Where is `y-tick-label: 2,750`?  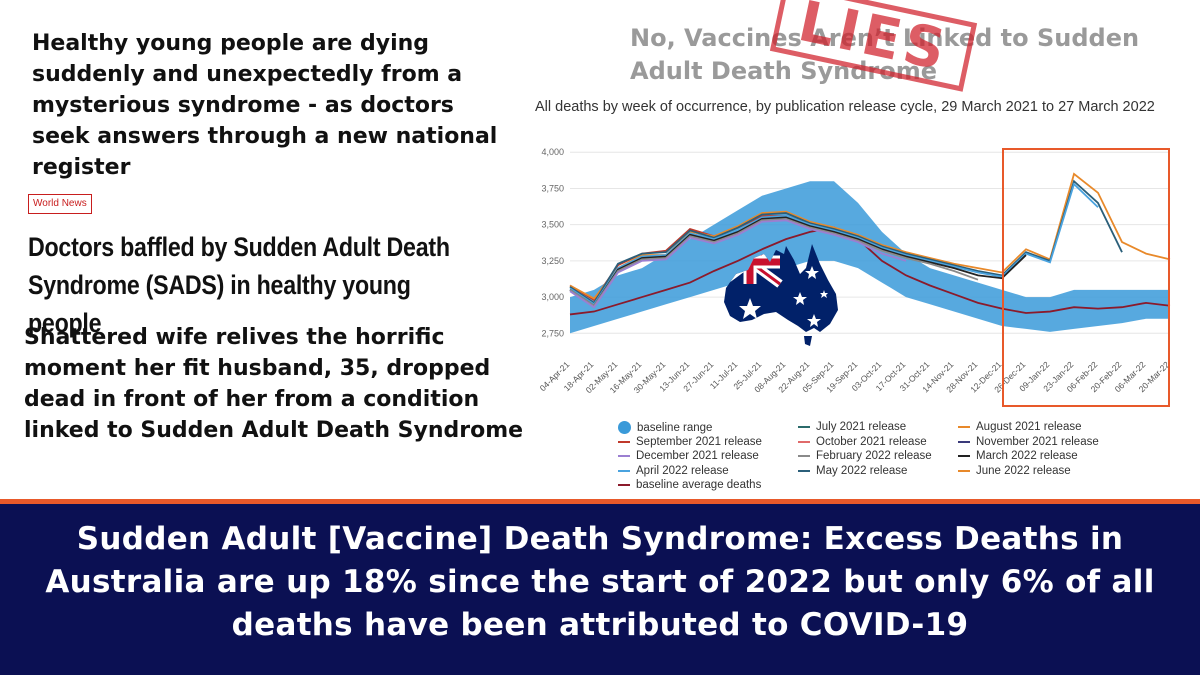
y-tick-label: 2,750 is located at coordinates (552, 333).